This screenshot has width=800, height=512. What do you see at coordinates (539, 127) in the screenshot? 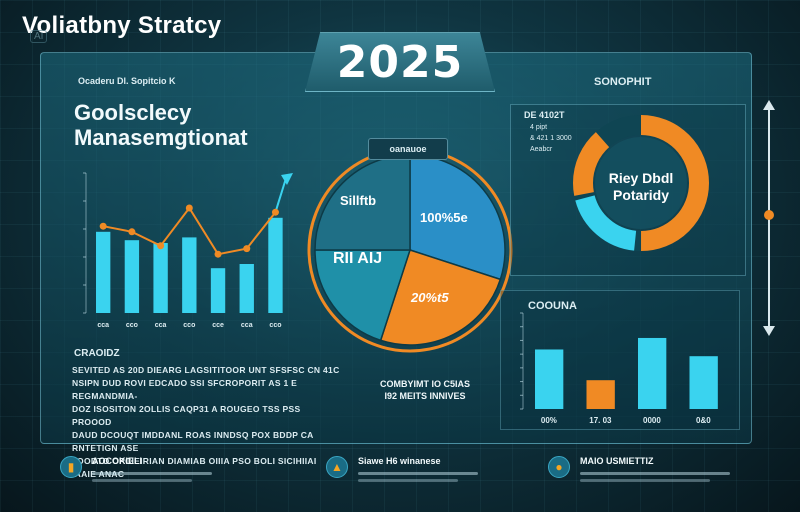
I see `donut-side-line-1: 4 pipt` at bounding box center [539, 127].